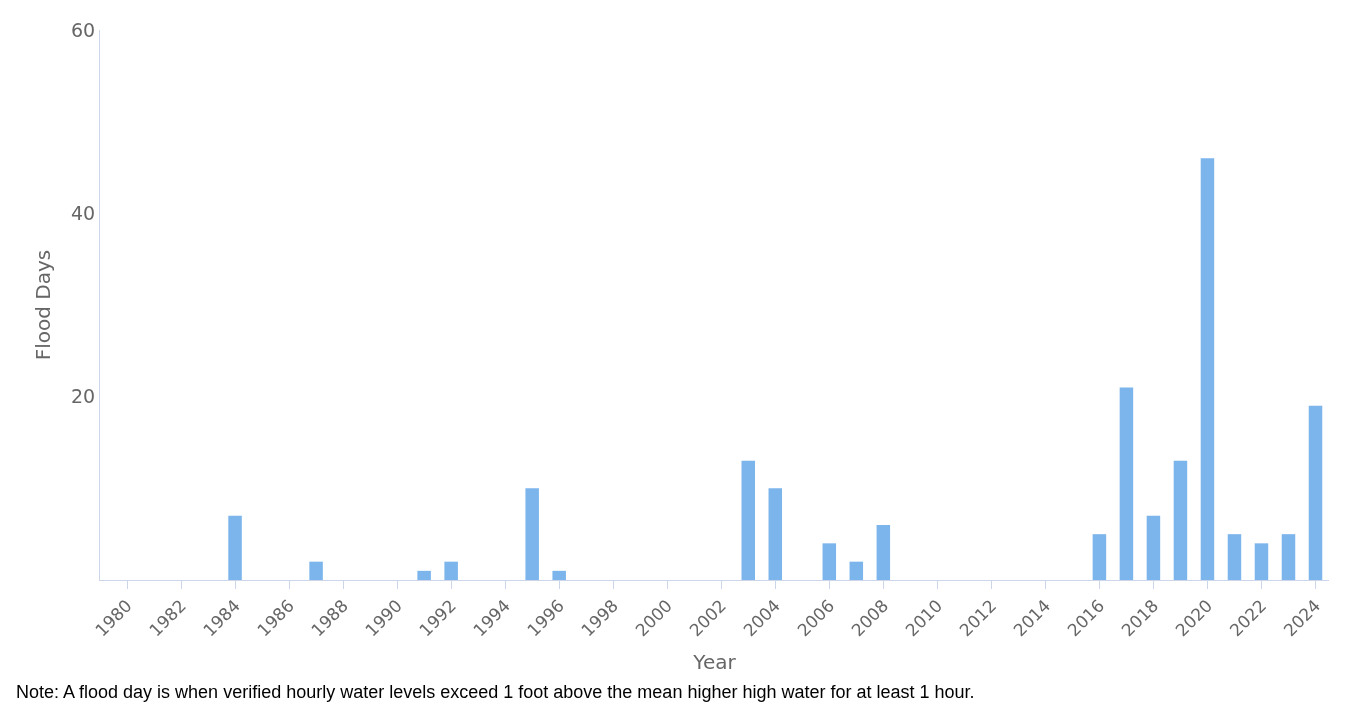 The height and width of the screenshot is (710, 1359). I want to click on text: Note: A flood day is when verified hourly water levels exceed 1 foot above the mean higher high water for at least 1 hour., so click(495, 692).